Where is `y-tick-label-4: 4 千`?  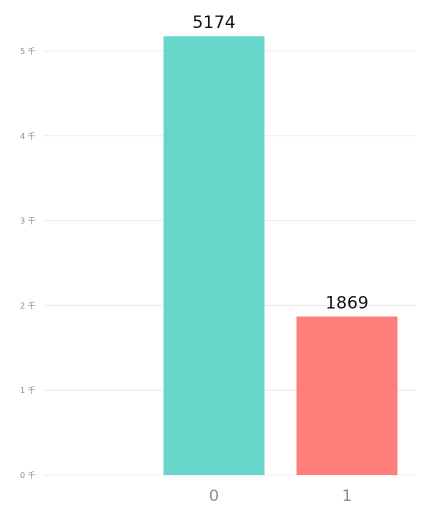
y-tick-label-4: 4 千 is located at coordinates (28, 136).